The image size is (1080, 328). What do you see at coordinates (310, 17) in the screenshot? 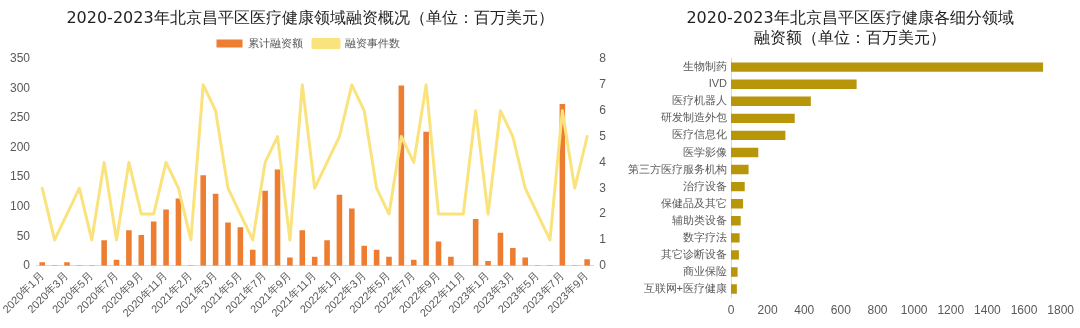
I see `chart-title: 2020-2023年北京昌平区医疗健康领域融资概况（单位：百万美元）` at bounding box center [310, 17].